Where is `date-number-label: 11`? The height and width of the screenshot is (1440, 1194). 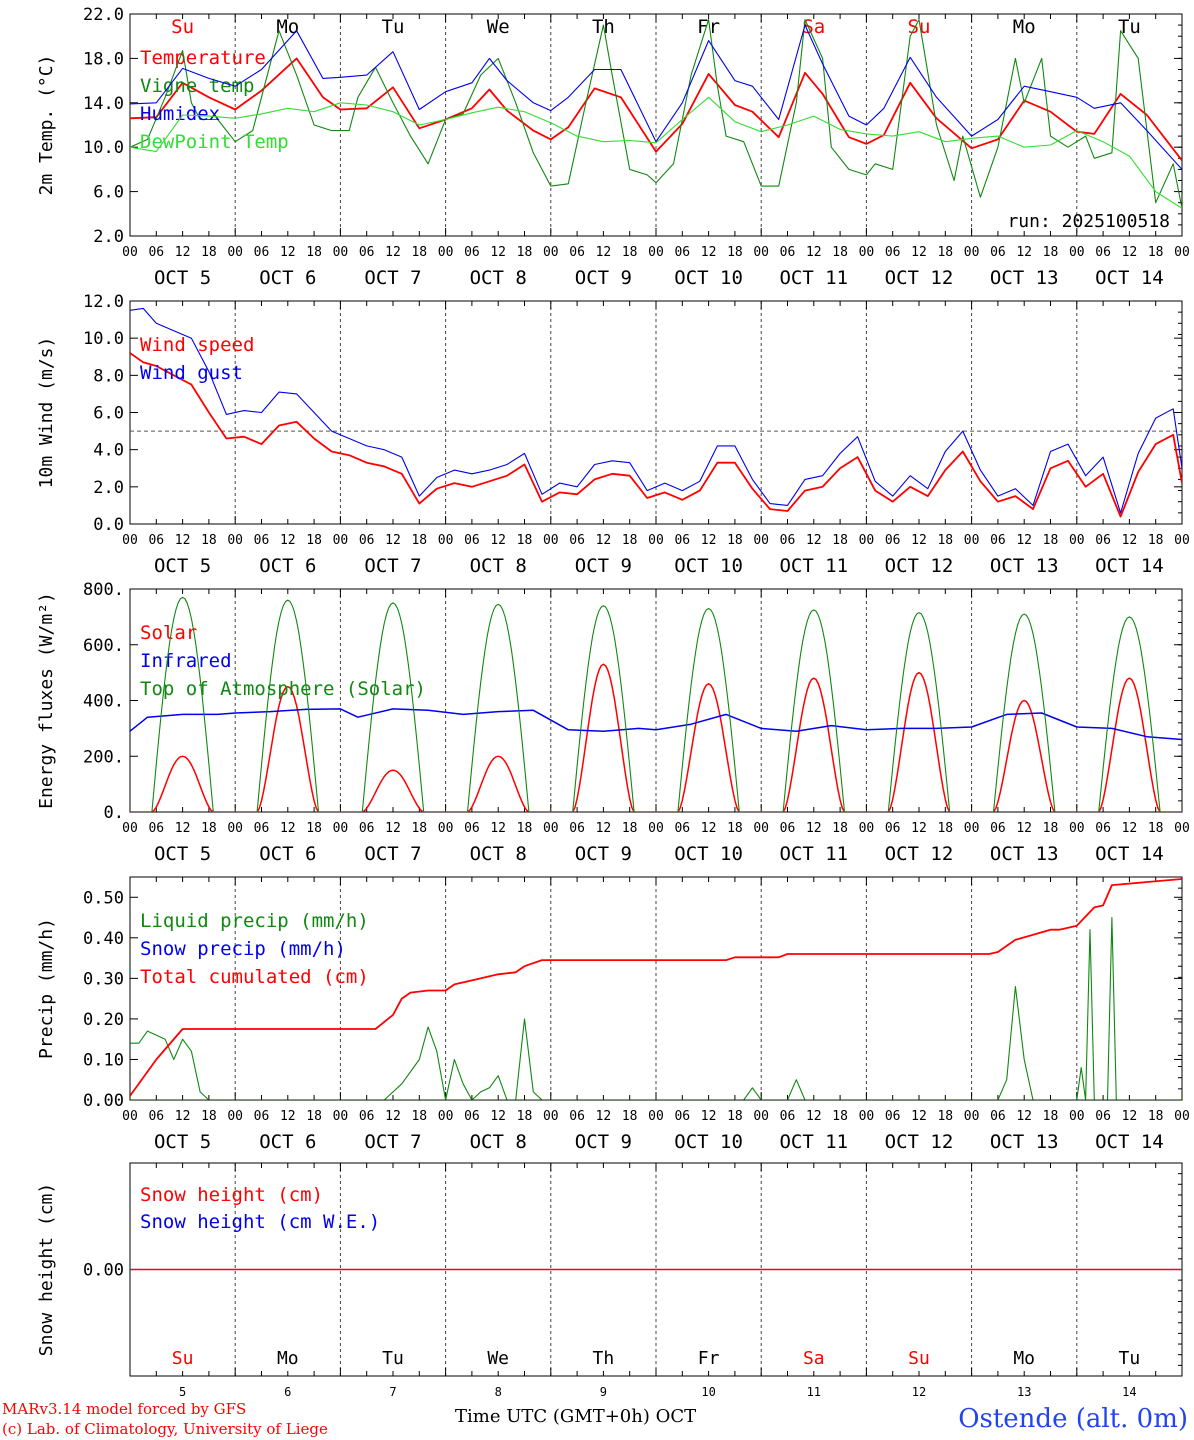
date-number-label: 11 is located at coordinates (814, 1392).